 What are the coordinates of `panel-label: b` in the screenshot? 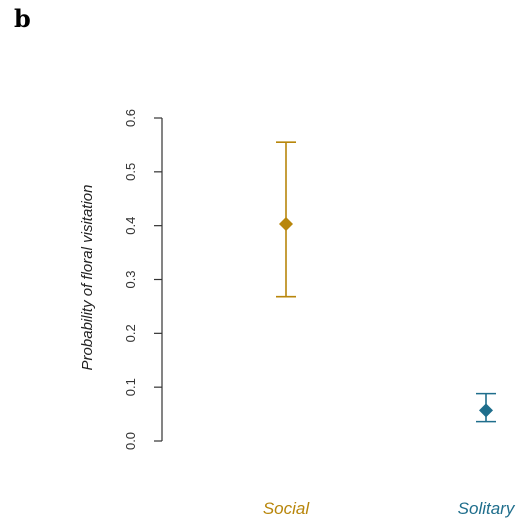 It's located at (22, 18).